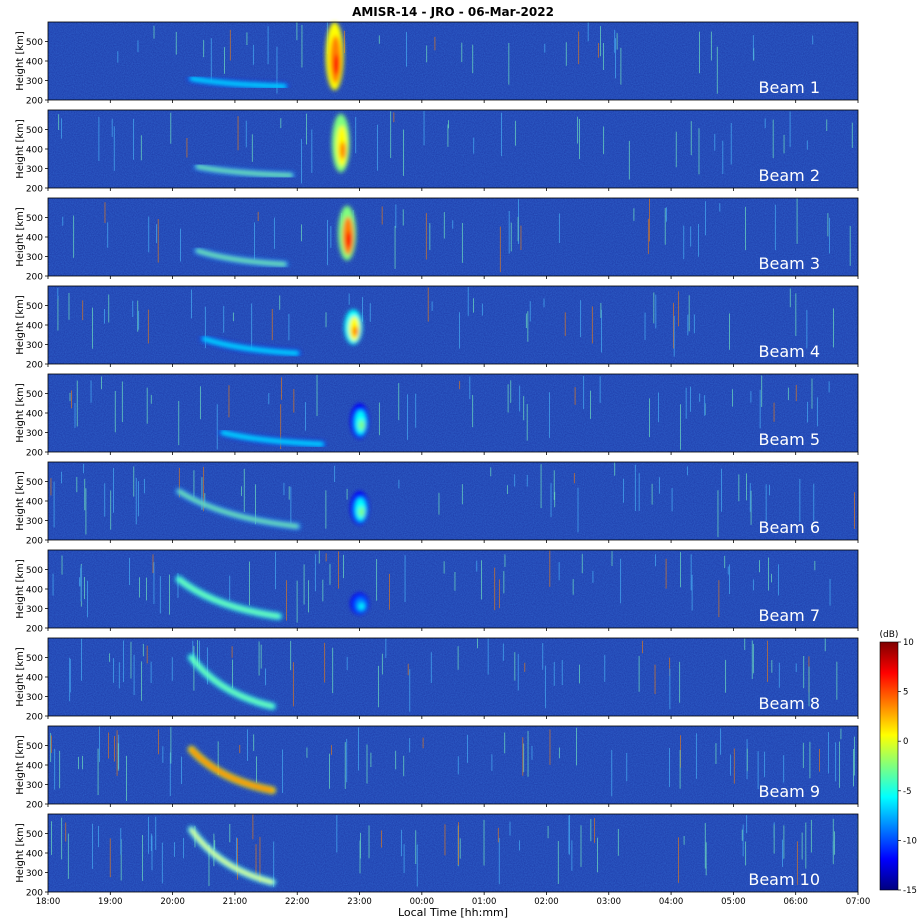 This screenshot has height=924, width=922. What do you see at coordinates (905, 693) in the screenshot?
I see `colorbar-tick-label: 5` at bounding box center [905, 693].